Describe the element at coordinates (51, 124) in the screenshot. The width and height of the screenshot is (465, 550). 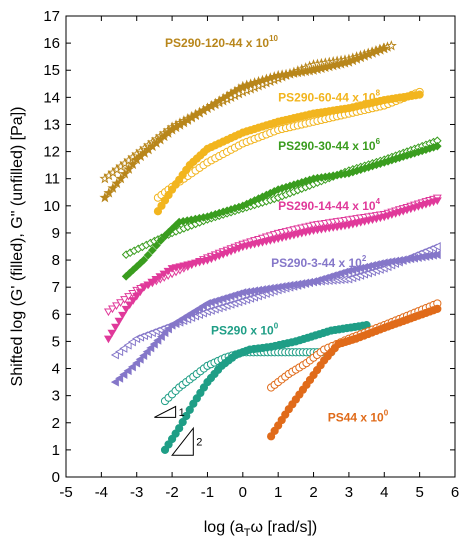
I see `y-tick-label: 13` at that location.